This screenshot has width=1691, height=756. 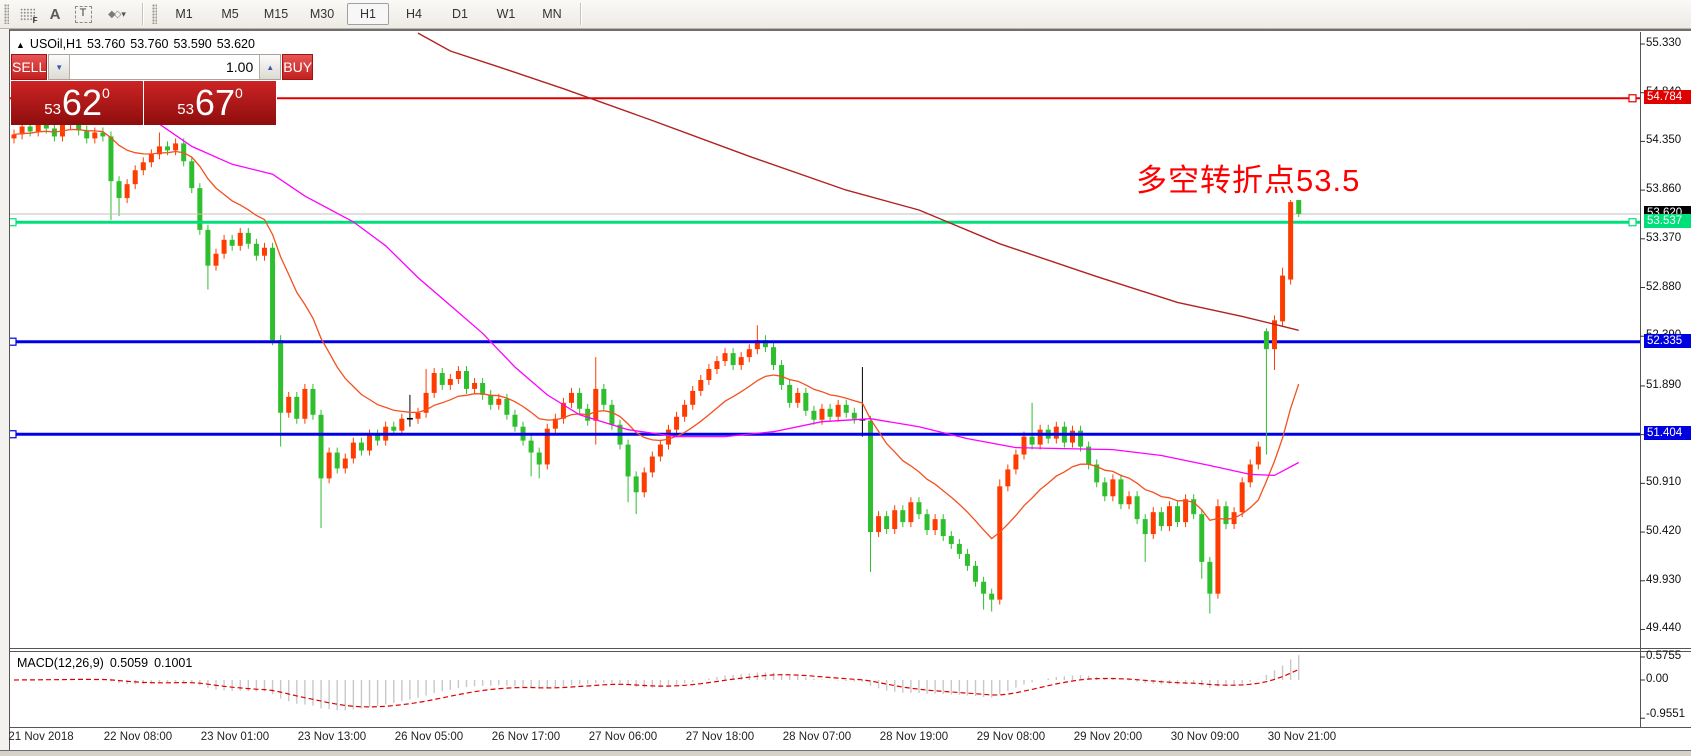 I want to click on volume-input, so click(x=165, y=67).